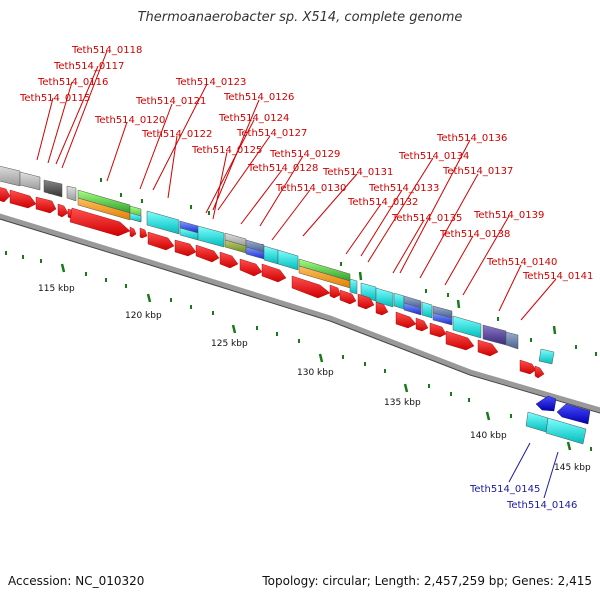 This screenshot has height=600, width=600. Describe the element at coordinates (258, 97) in the screenshot. I see `gene-label: Teth514_0126` at that location.